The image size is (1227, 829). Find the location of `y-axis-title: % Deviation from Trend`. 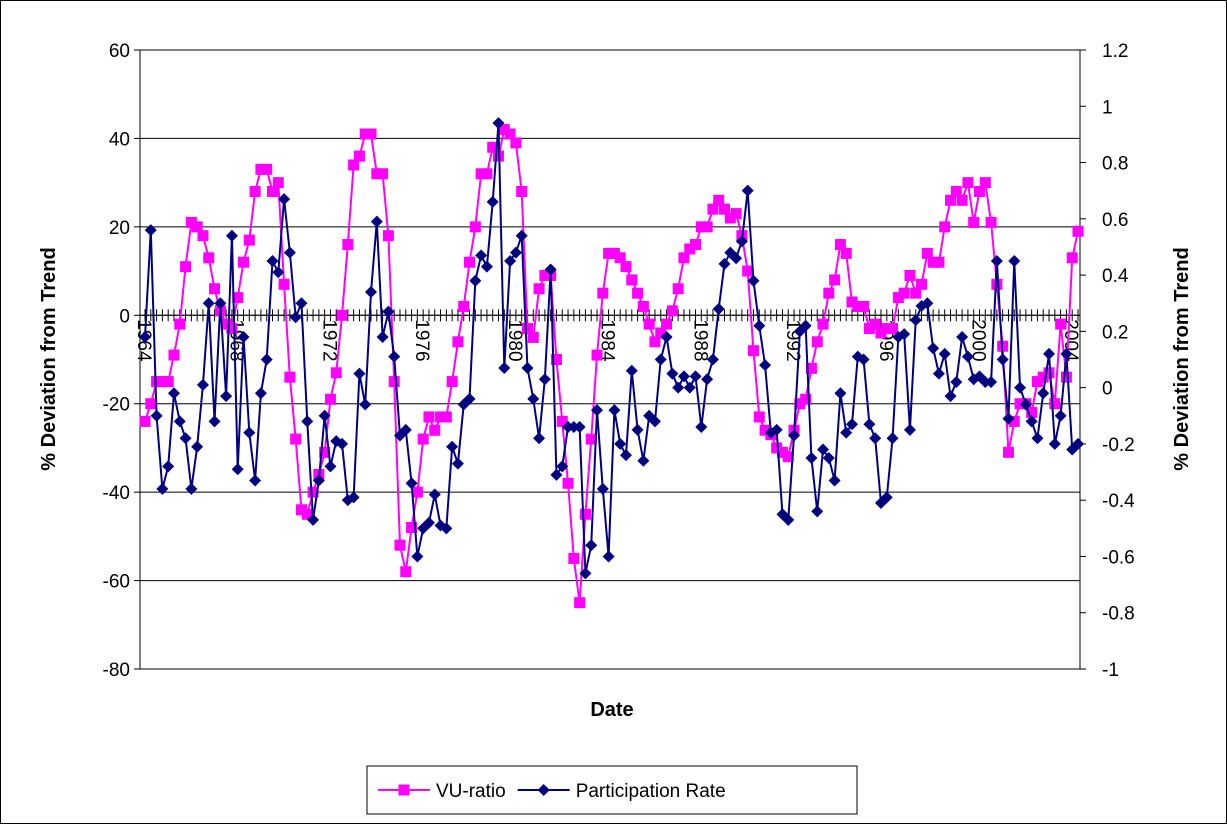

y-axis-title: % Deviation from Trend is located at coordinates (49, 358).